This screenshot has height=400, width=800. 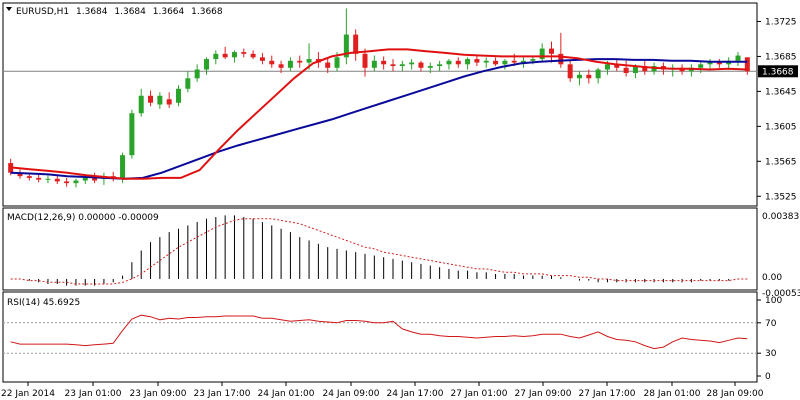 What do you see at coordinates (781, 197) in the screenshot?
I see `price-axis-label: 1.3525` at bounding box center [781, 197].